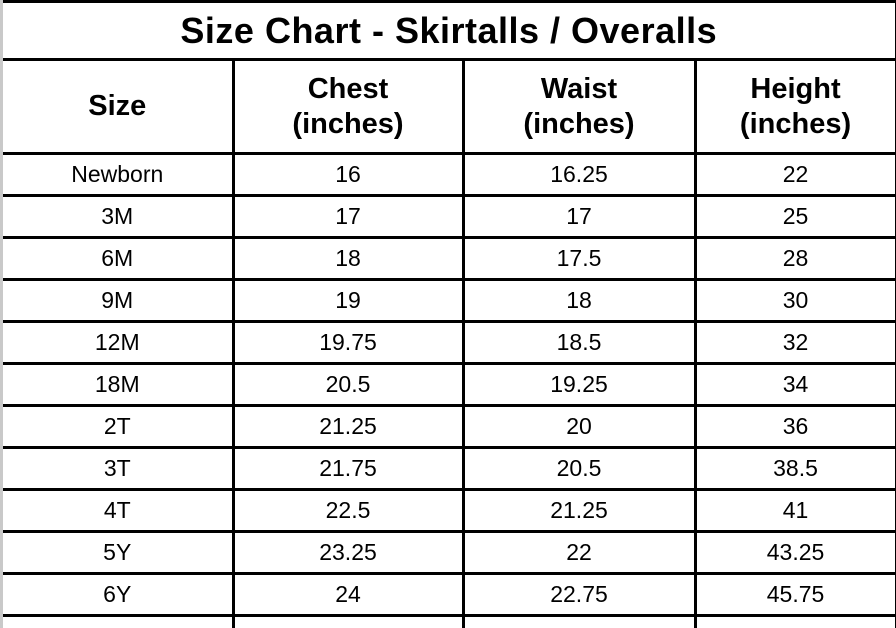 The width and height of the screenshot is (896, 628). What do you see at coordinates (119, 552) in the screenshot?
I see `size-cell: 5Y` at bounding box center [119, 552].